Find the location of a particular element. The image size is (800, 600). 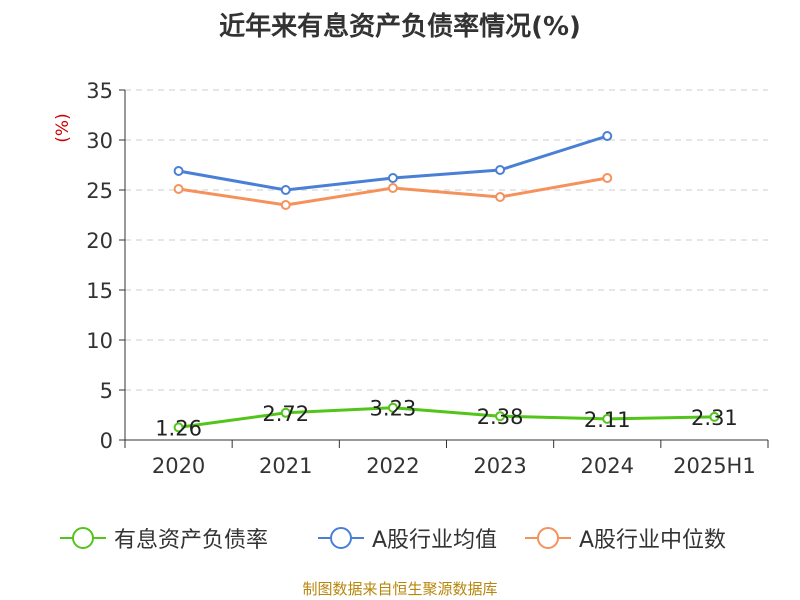

data-label: 2.38 is located at coordinates (500, 417).